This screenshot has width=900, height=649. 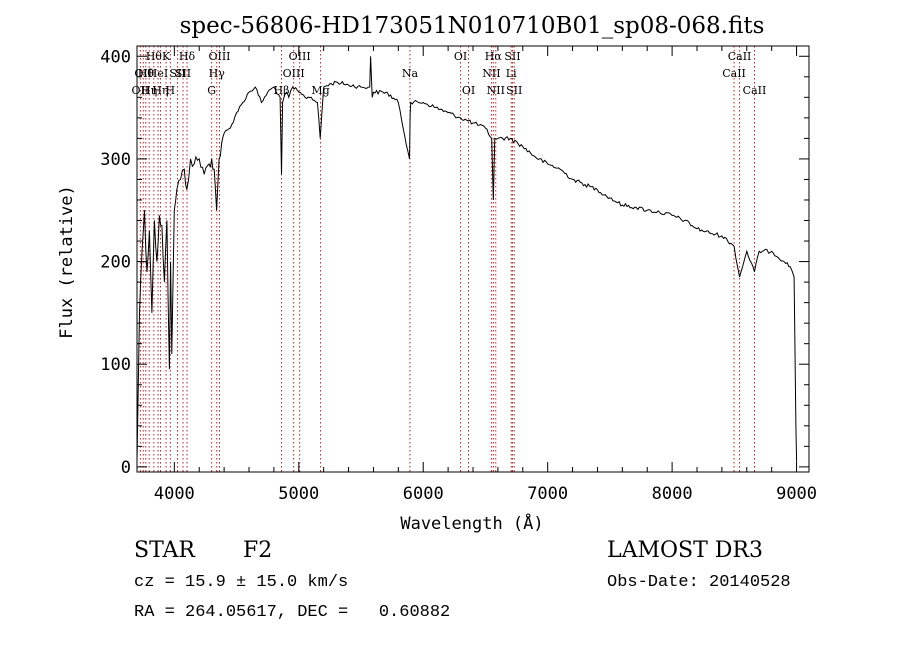 I want to click on line-marker-label: Hα, so click(x=494, y=56).